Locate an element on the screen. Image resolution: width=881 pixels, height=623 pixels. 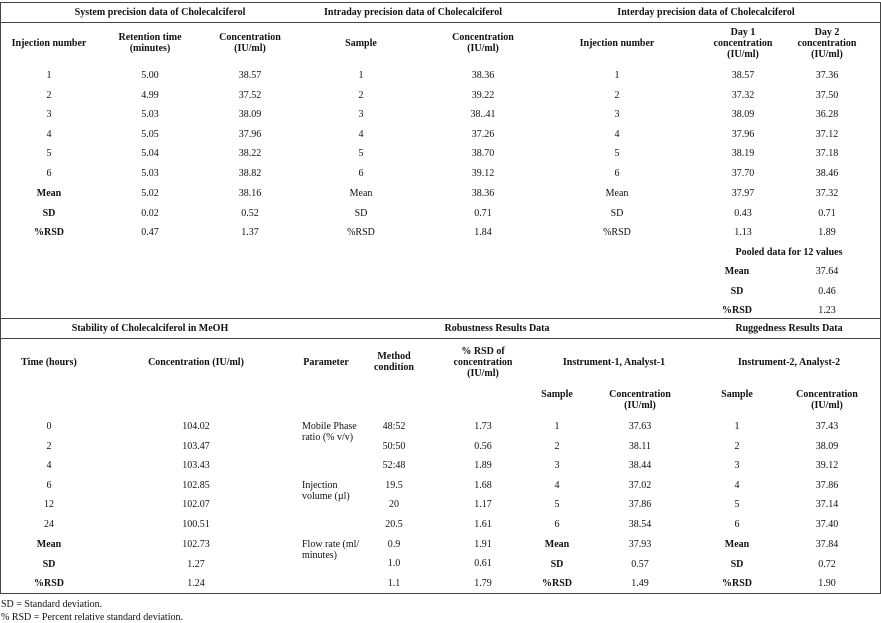
table-cell: 0.61 is located at coordinates (483, 564).